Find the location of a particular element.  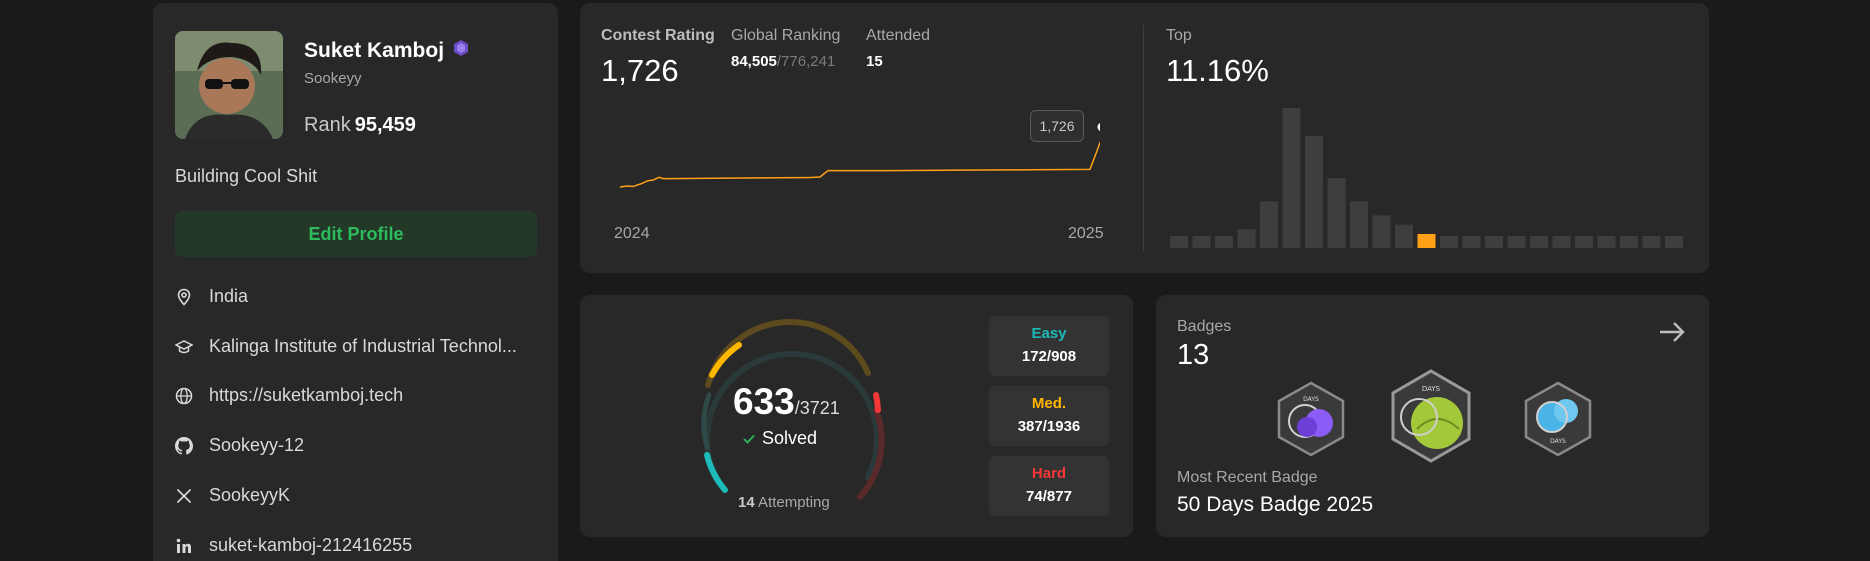

hard-track is located at coordinates (871, 453).